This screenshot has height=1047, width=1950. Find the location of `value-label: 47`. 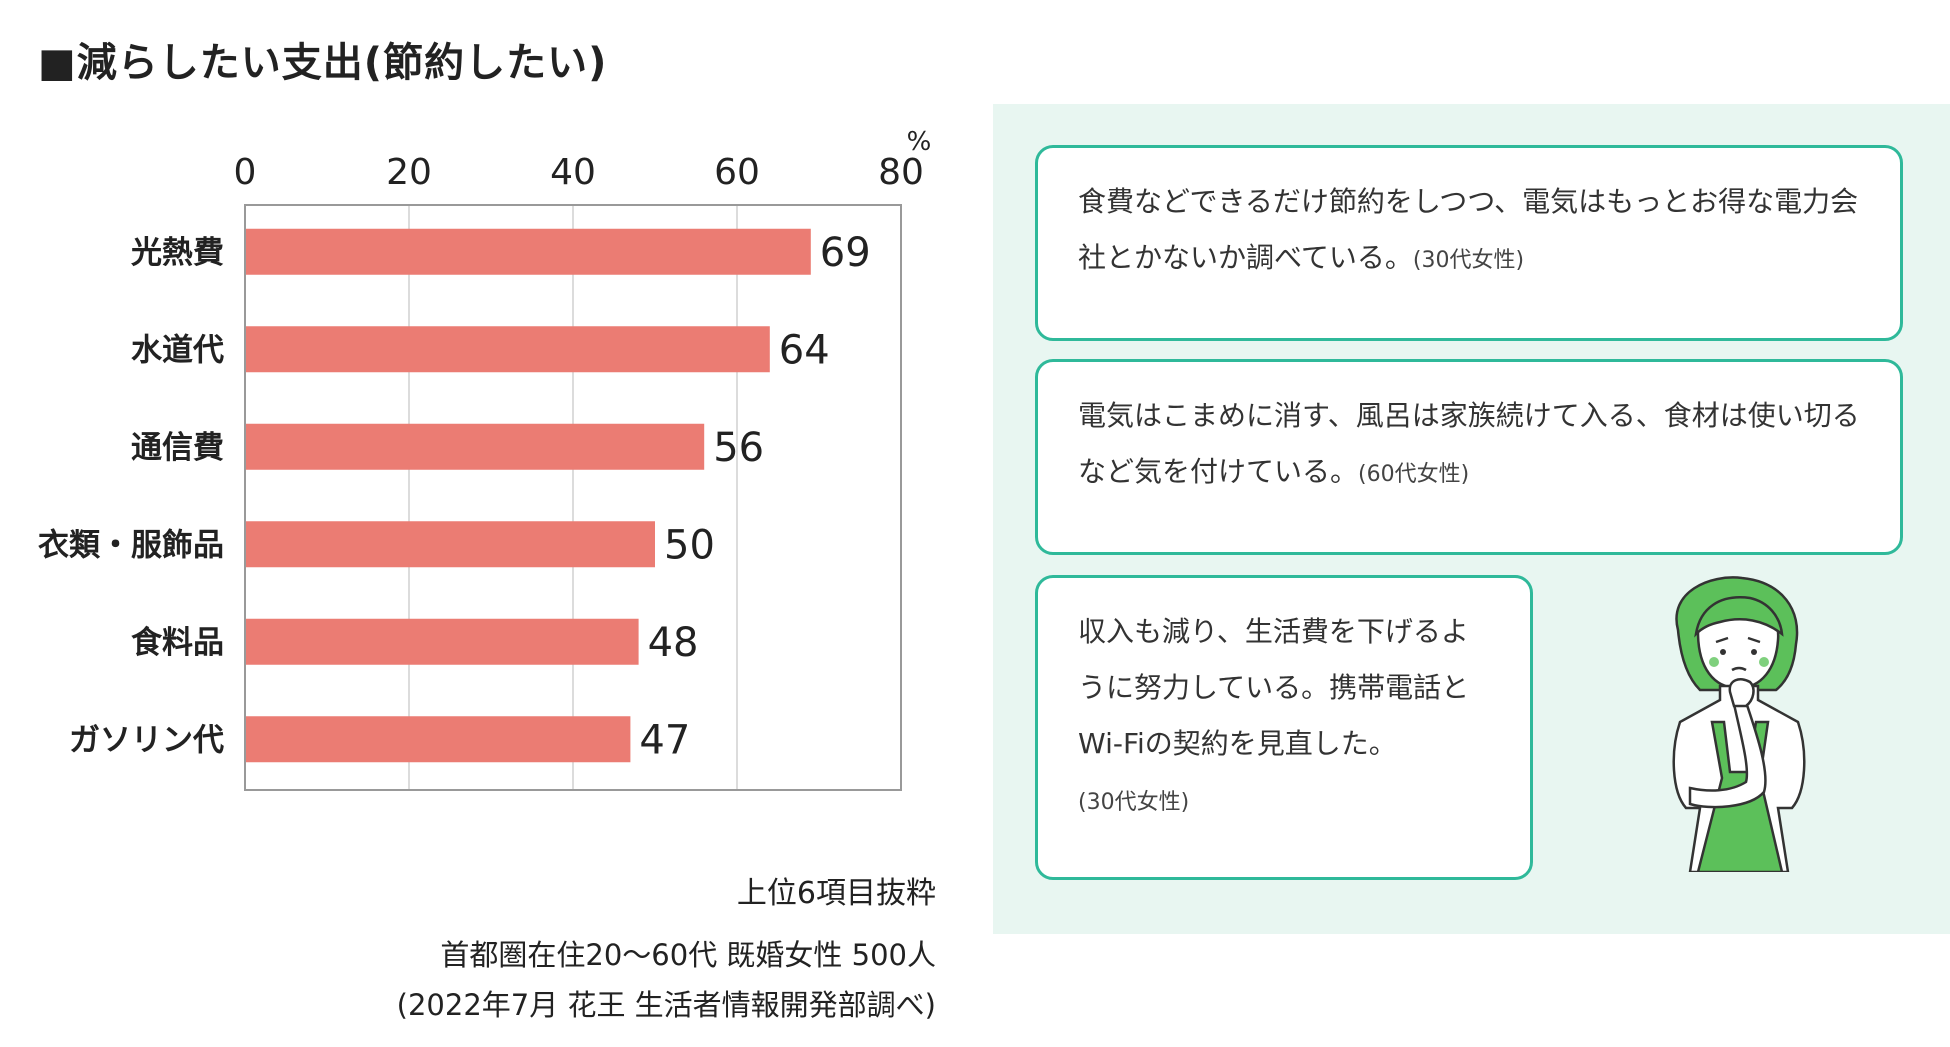

value-label: 47 is located at coordinates (664, 740).